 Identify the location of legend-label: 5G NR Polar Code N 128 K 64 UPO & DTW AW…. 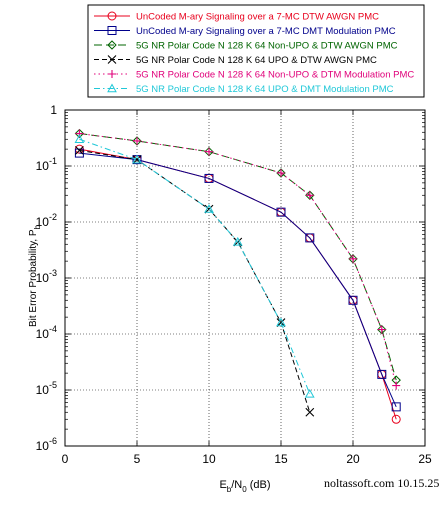
(256, 60).